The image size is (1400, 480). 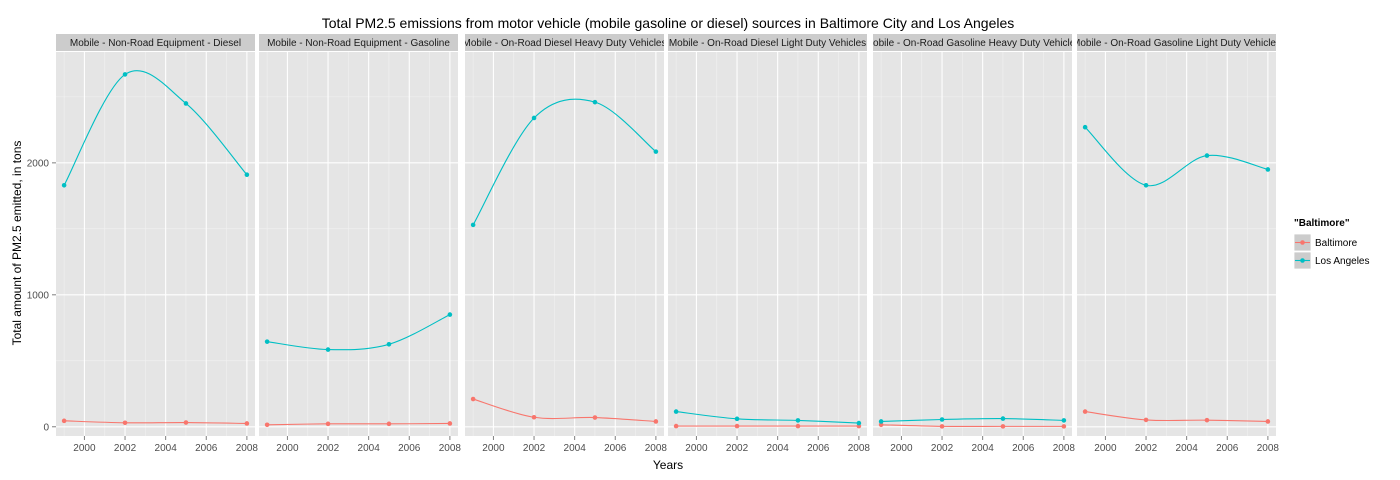 I want to click on y-axis: 0 1000 2000, so click(x=41, y=295).